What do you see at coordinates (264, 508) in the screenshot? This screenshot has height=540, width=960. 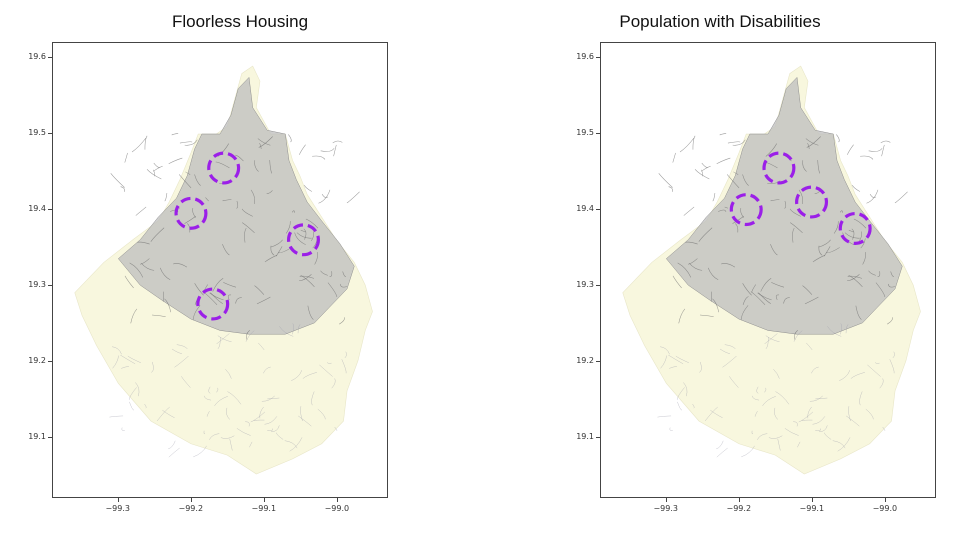 I see `x-tick-label: −99.1` at bounding box center [264, 508].